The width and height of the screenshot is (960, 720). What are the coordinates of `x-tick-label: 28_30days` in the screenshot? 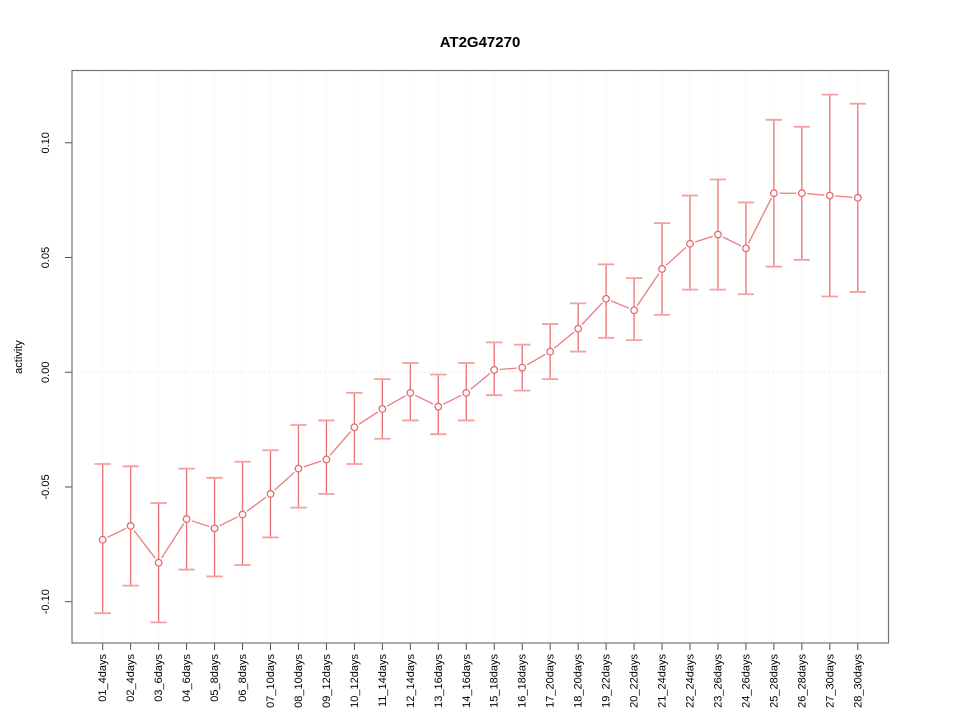 It's located at (858, 681).